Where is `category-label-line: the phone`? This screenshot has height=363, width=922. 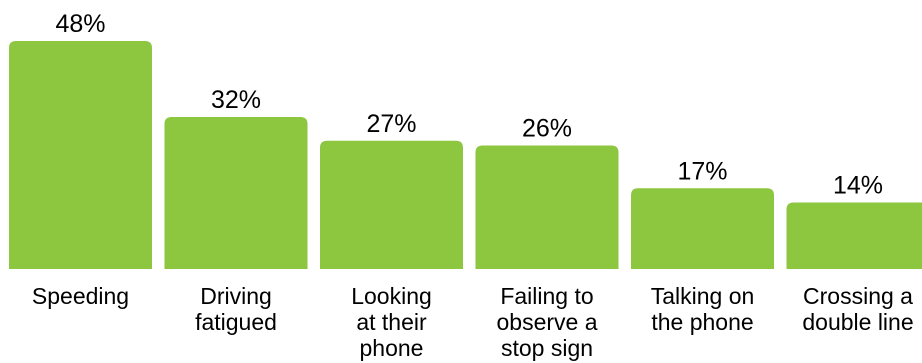
category-label-line: the phone is located at coordinates (702, 322).